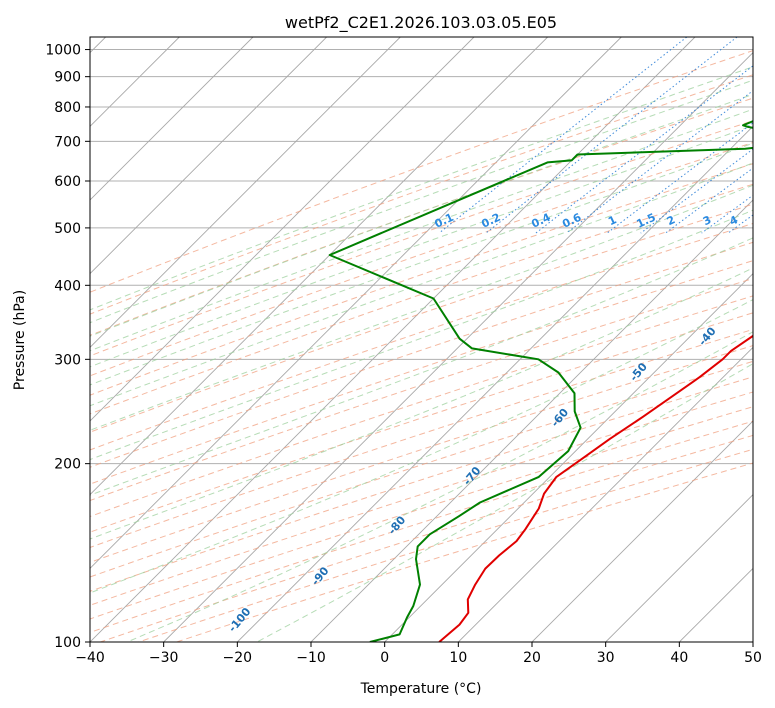 This screenshot has width=775, height=708. What do you see at coordinates (90, 658) in the screenshot?
I see `x-tick-label: −40` at bounding box center [90, 658].